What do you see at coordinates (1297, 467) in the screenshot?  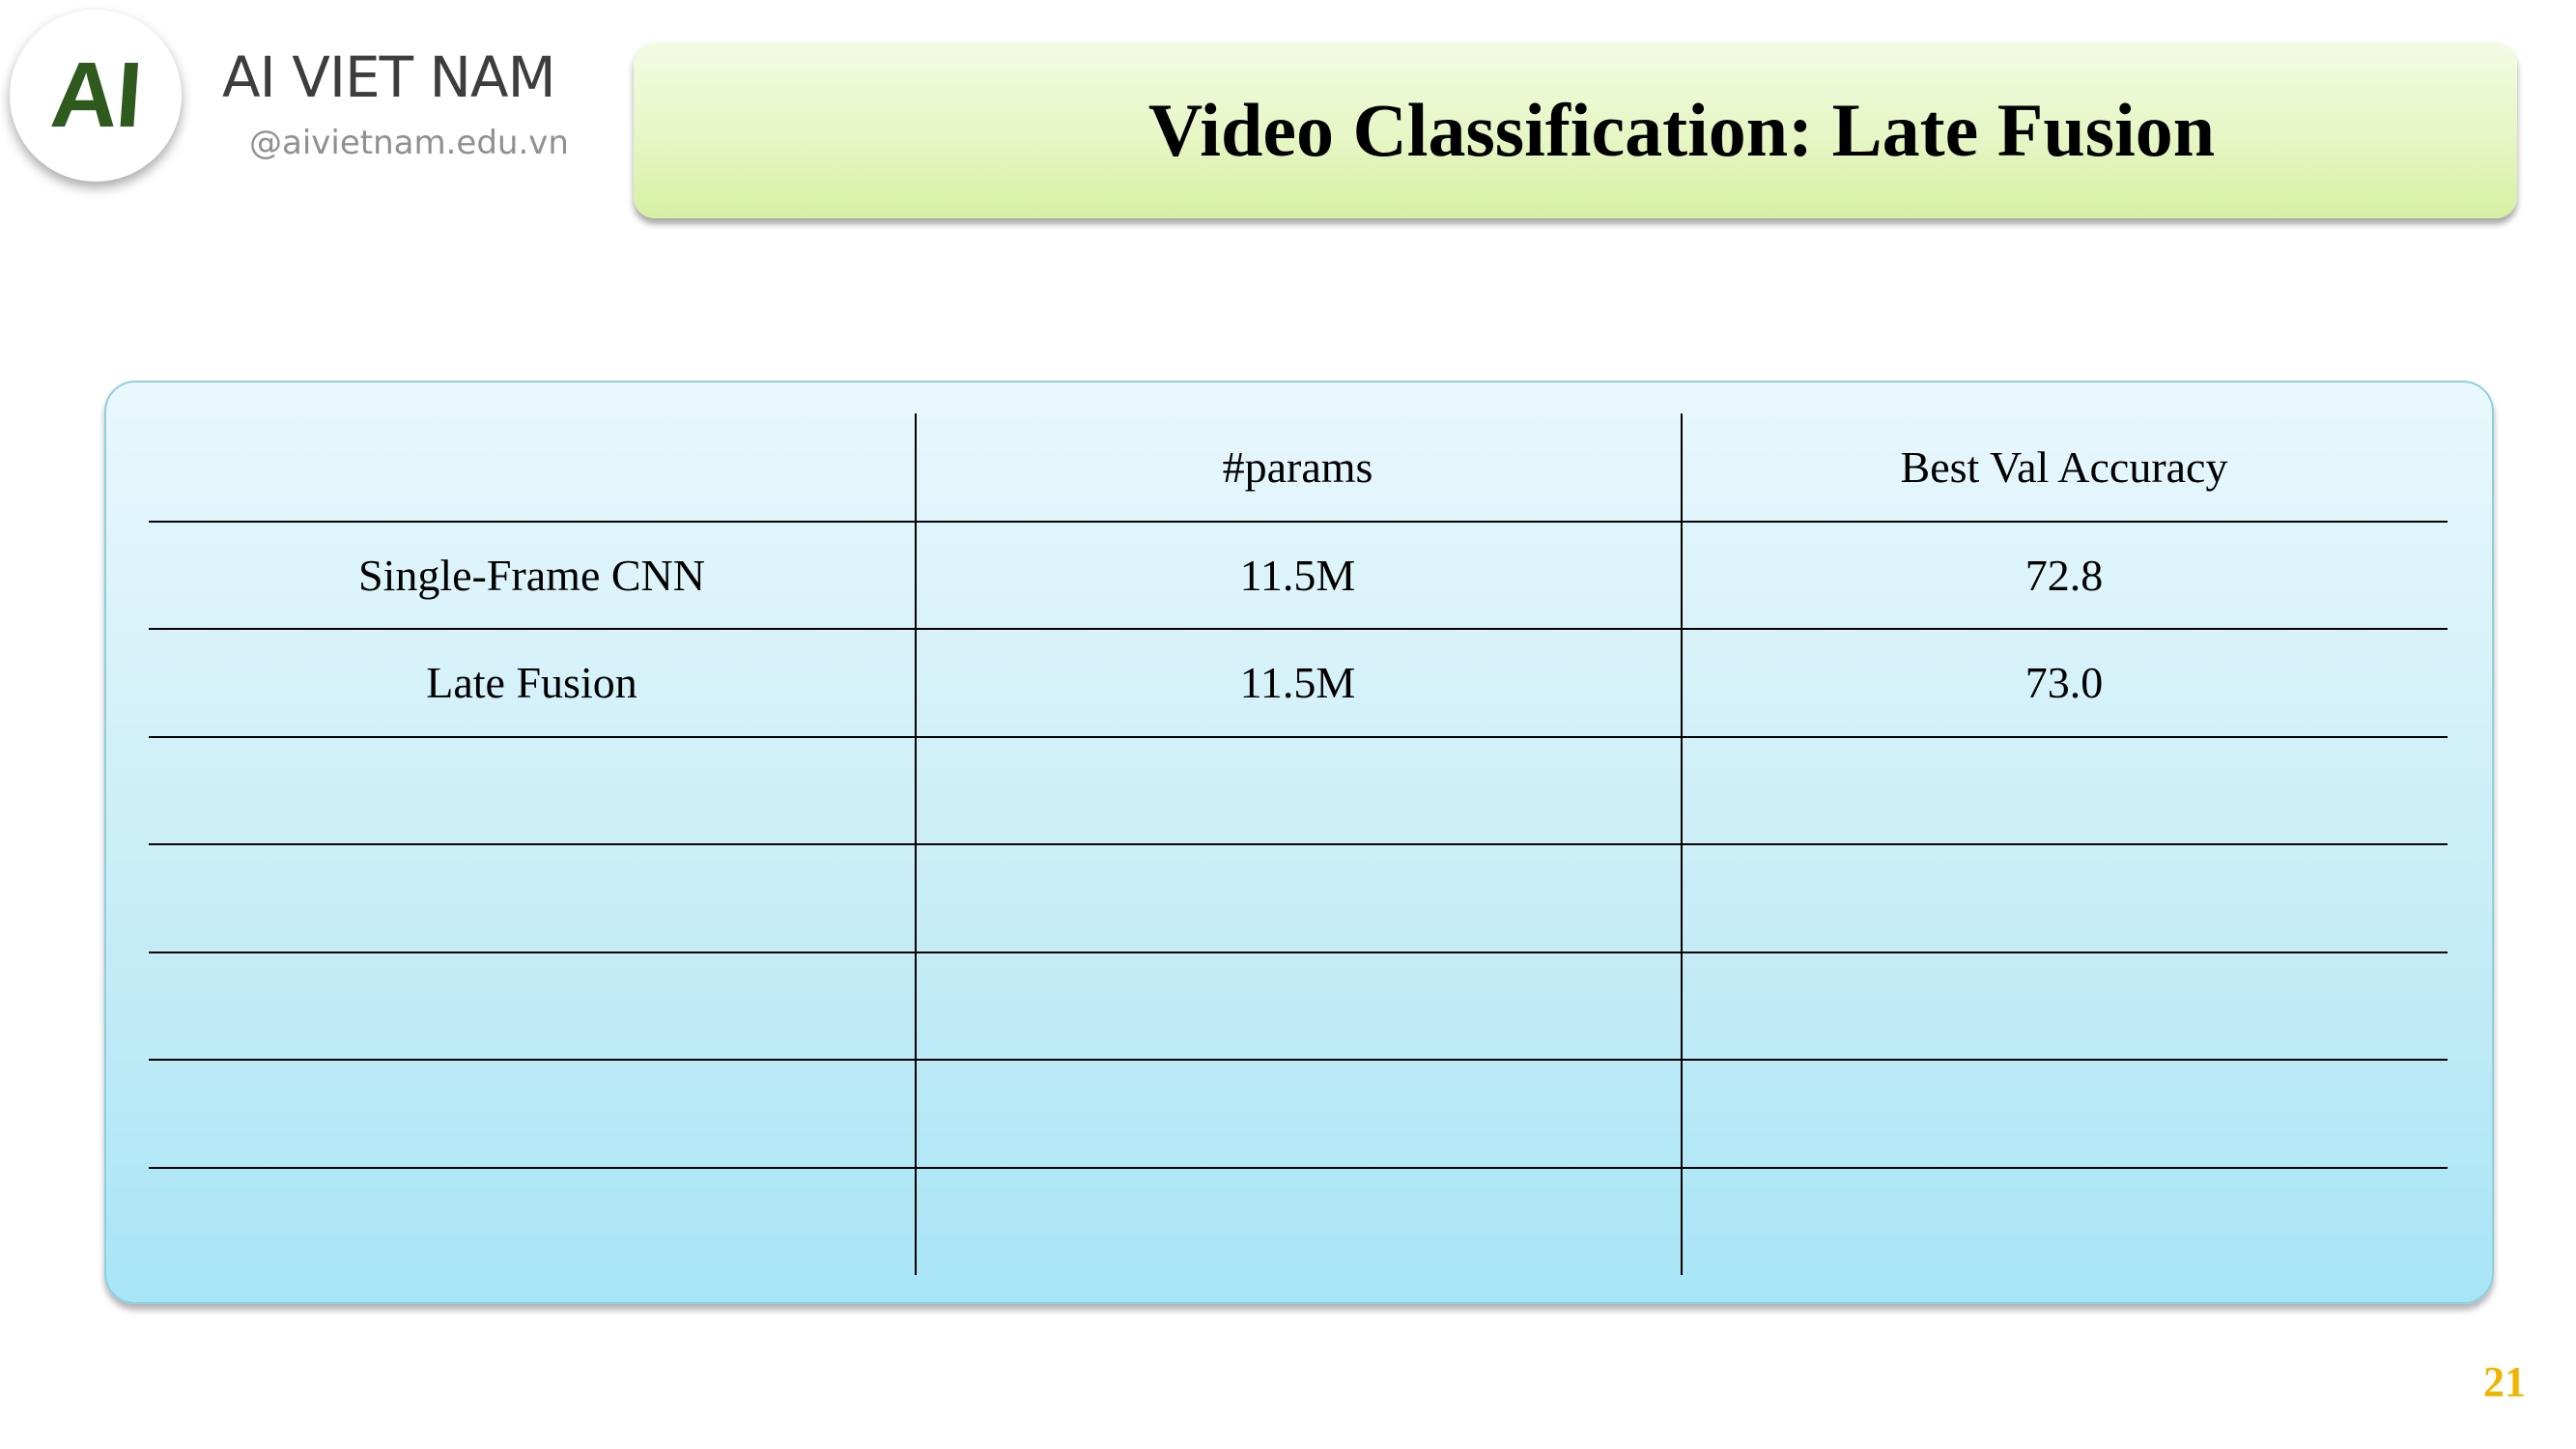 I see `header-cell-params: #params` at bounding box center [1297, 467].